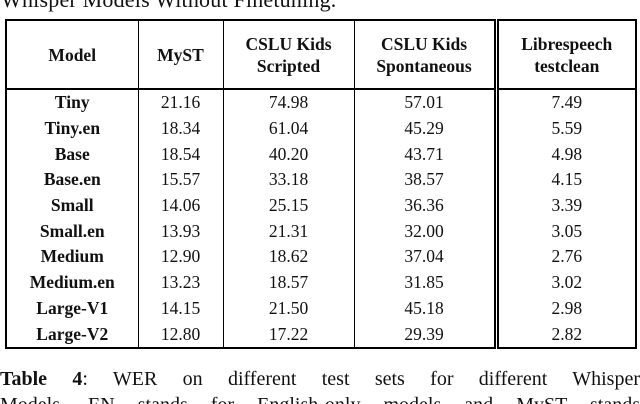 The width and height of the screenshot is (640, 404). Describe the element at coordinates (288, 128) in the screenshot. I see `wer-value: 61.04` at that location.